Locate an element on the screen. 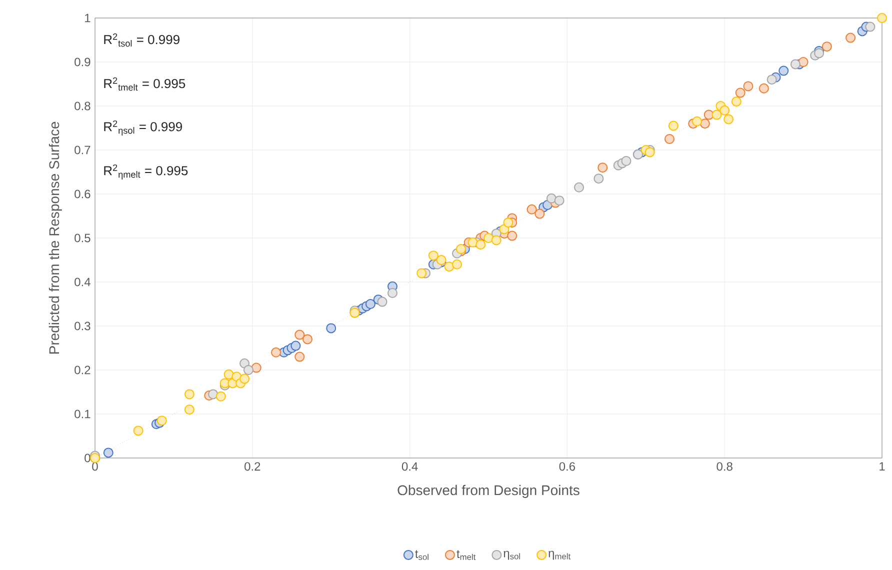  x-tick-label: 0.4 is located at coordinates (410, 466).